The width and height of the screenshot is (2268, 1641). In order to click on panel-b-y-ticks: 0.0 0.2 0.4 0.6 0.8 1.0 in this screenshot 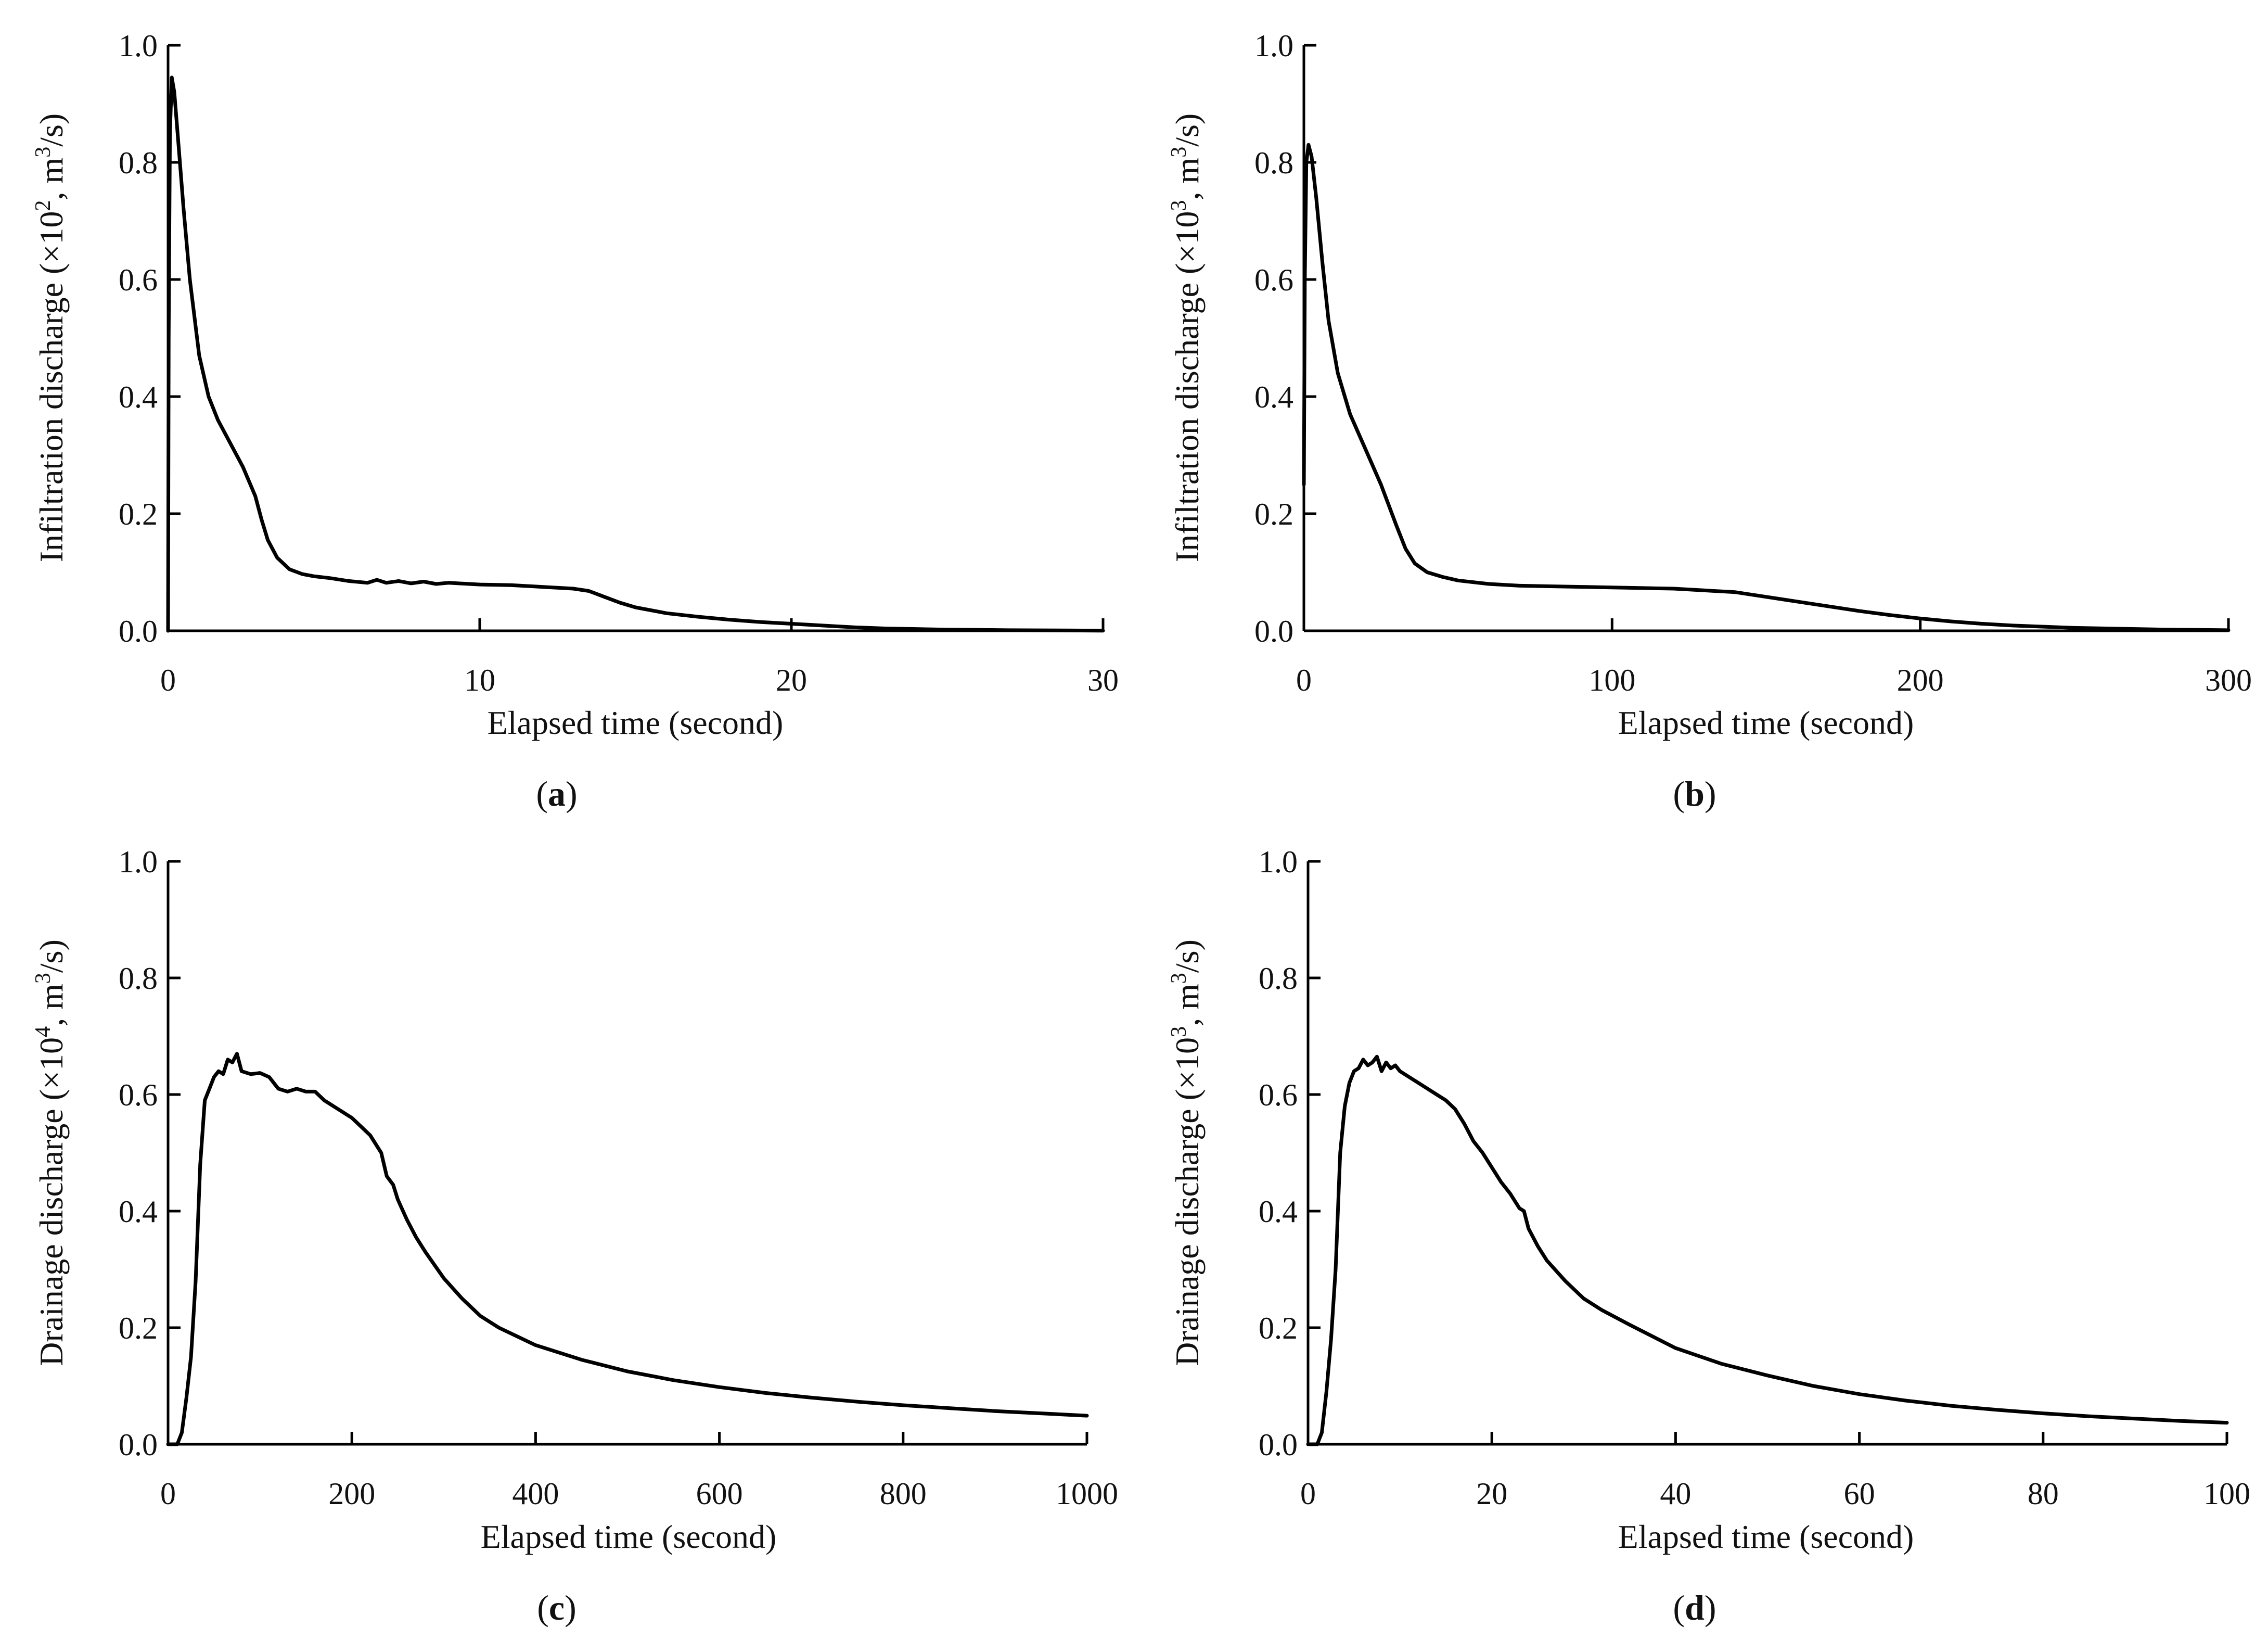, I will do `click(1285, 338)`.